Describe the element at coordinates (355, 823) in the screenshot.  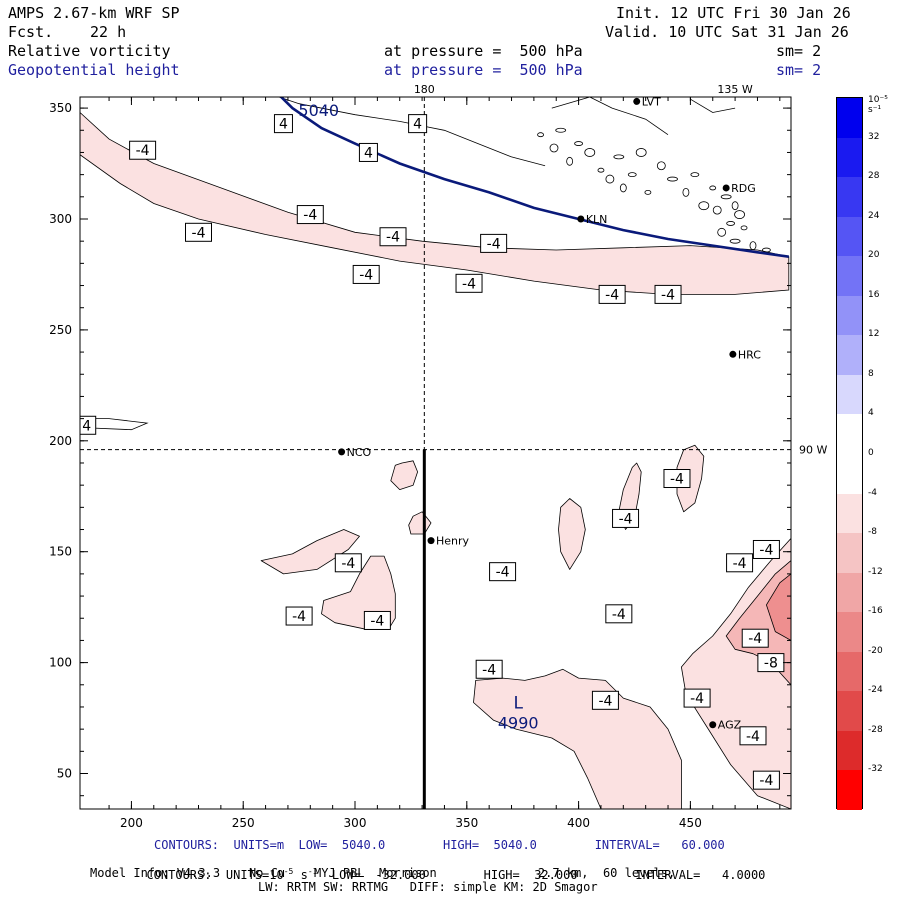
I see `x-tick-label: 300` at that location.